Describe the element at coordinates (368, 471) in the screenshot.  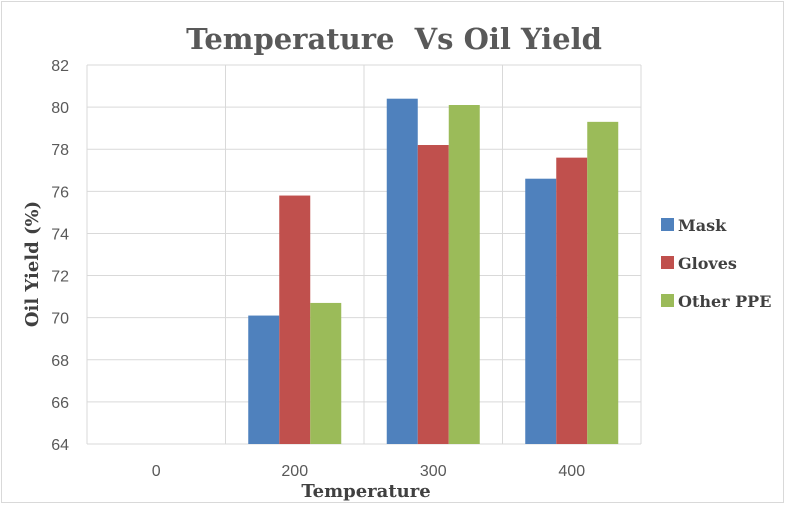
I see `x-axis-ticks: 0 200 300 400` at that location.